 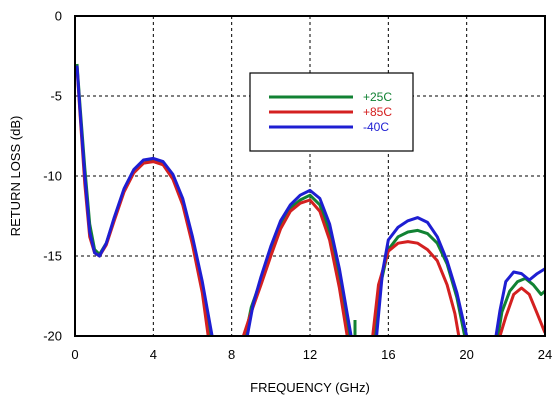 I want to click on x-tick-label: 0, so click(x=74, y=354).